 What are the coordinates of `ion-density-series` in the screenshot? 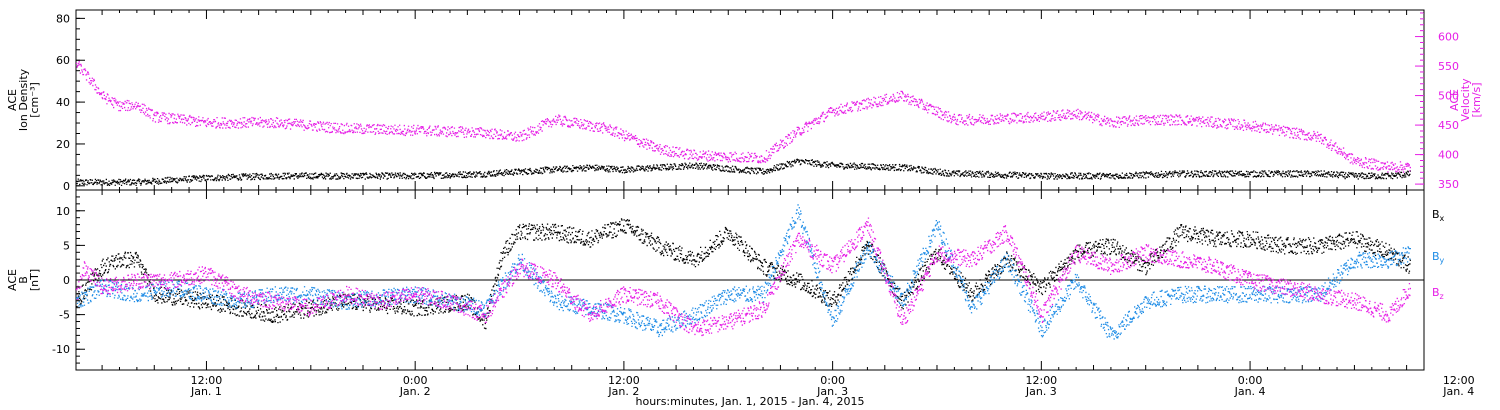 It's located at (743, 172).